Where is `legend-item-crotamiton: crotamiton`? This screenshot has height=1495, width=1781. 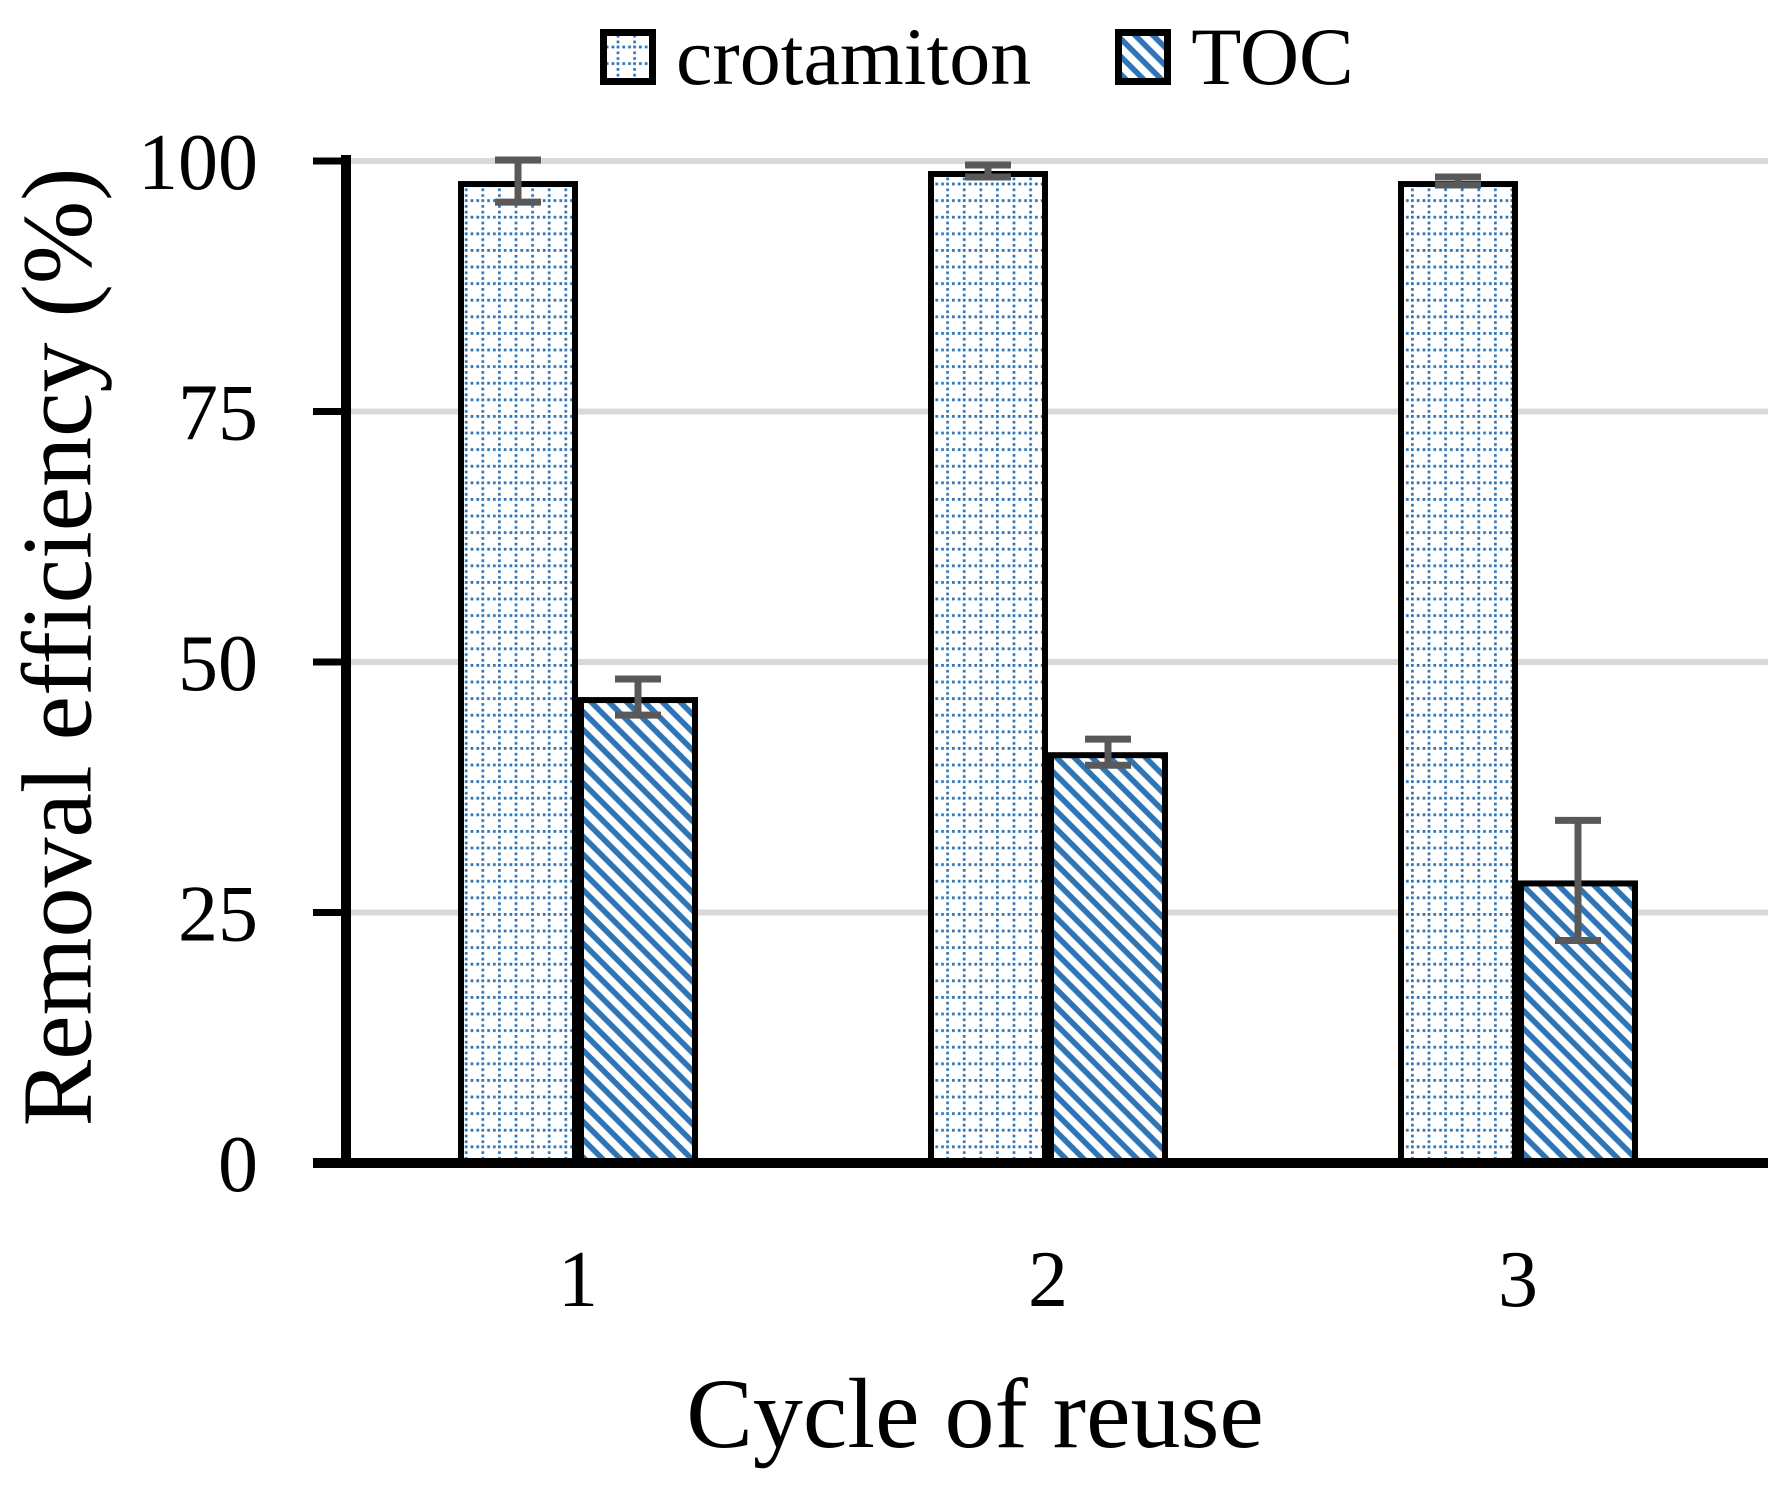 legend-item-crotamiton: crotamiton is located at coordinates (815, 57).